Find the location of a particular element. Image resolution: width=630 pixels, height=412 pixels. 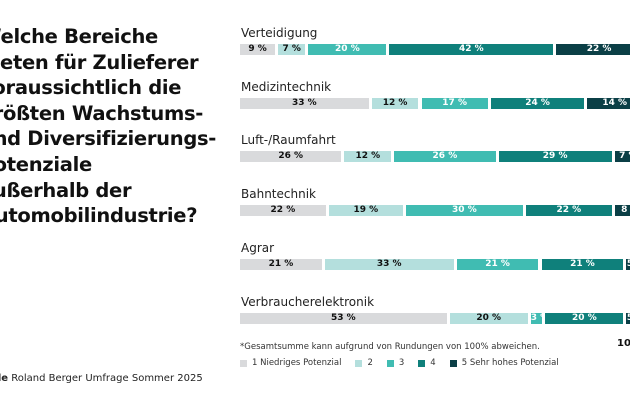

legend-label: 4 is located at coordinates (433, 363).